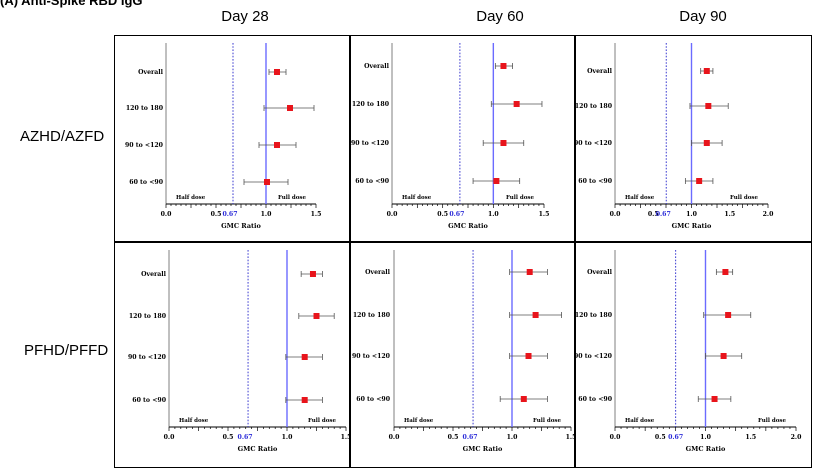 The width and height of the screenshot is (819, 472). What do you see at coordinates (500, 16) in the screenshot?
I see `column-header-day-60: Day 60` at bounding box center [500, 16].